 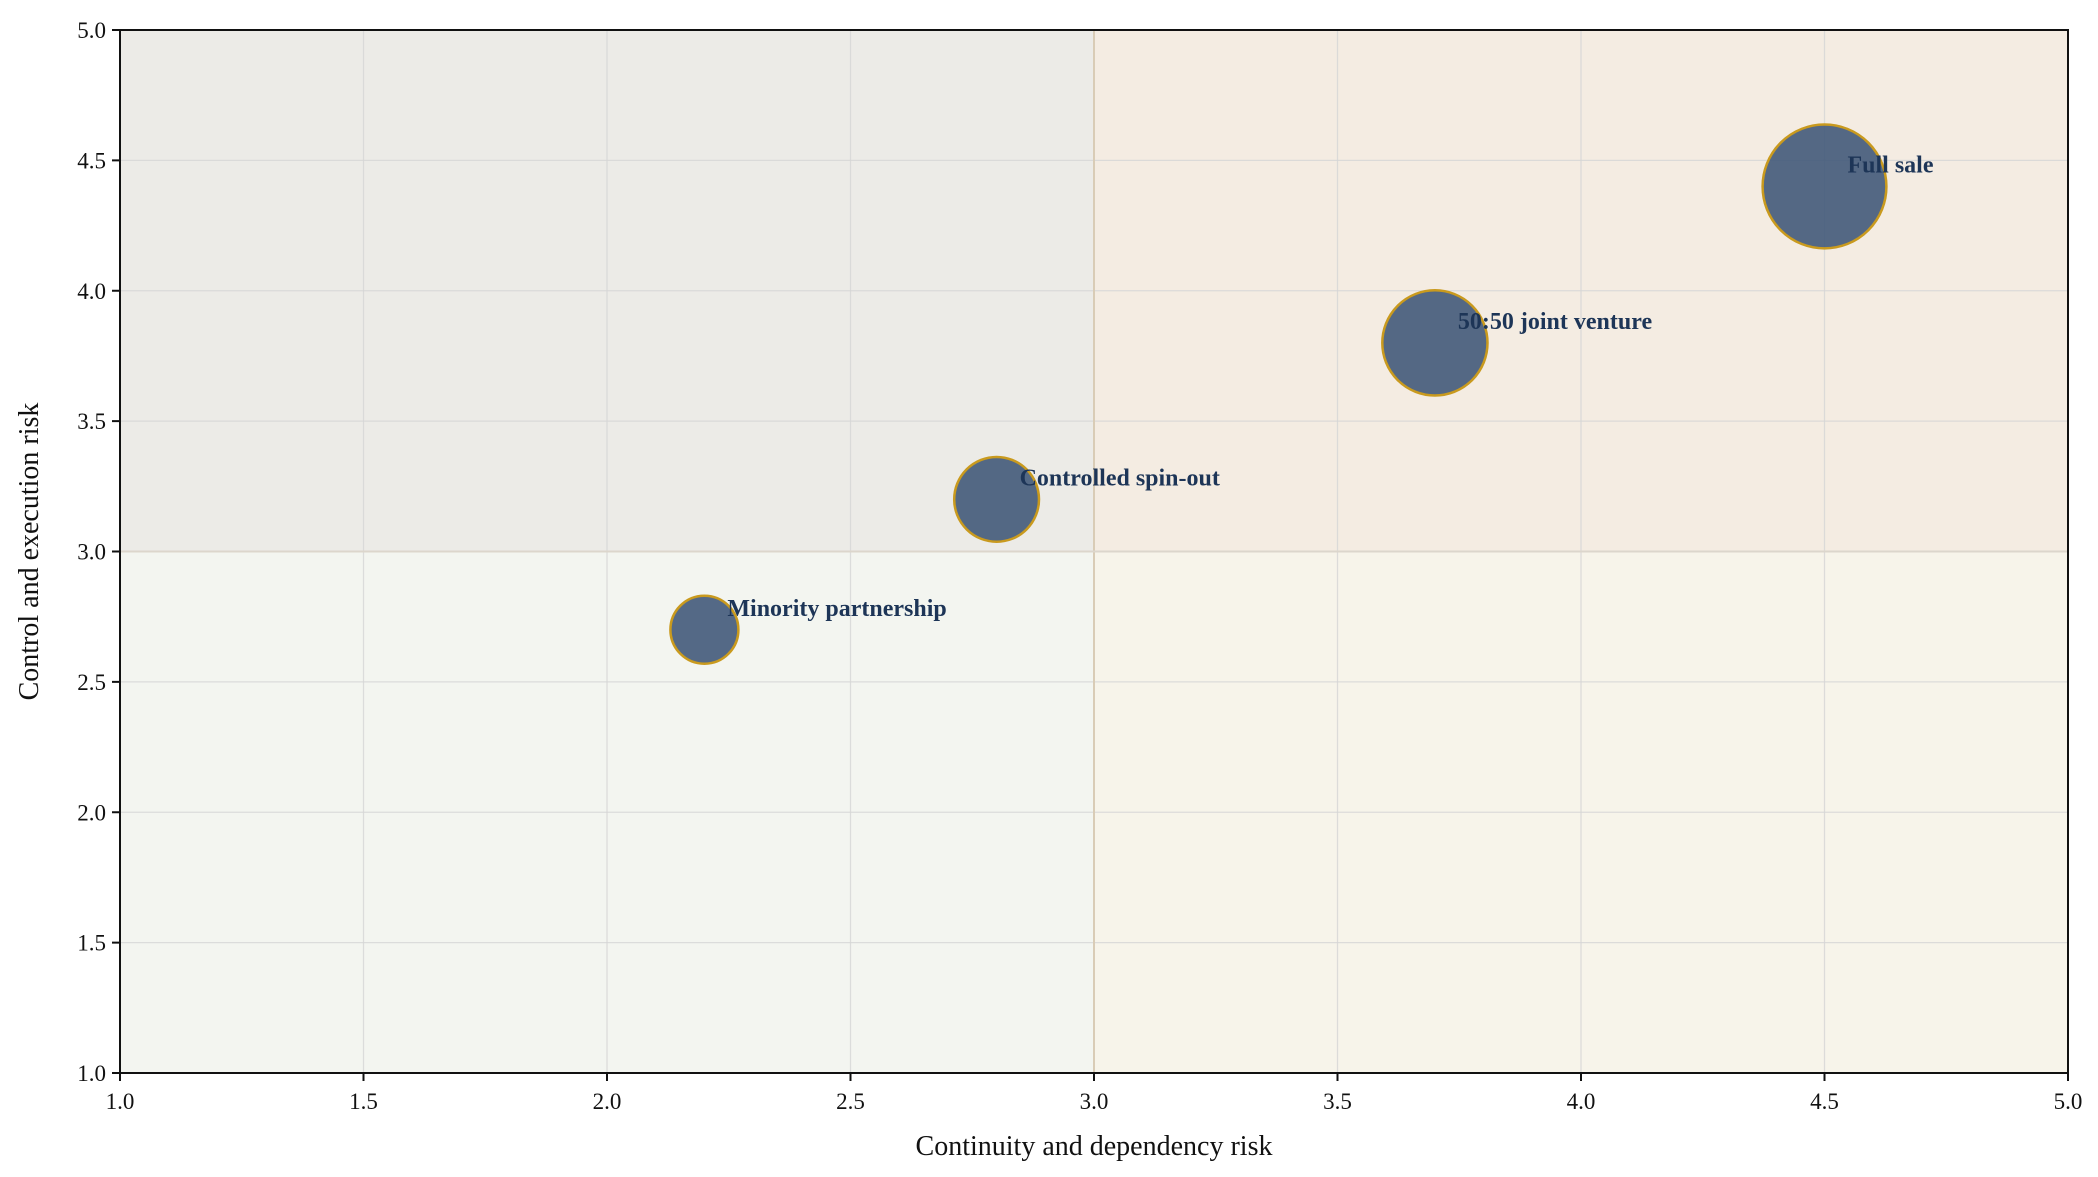 What do you see at coordinates (1094, 1101) in the screenshot?
I see `x-tick-label: 3.0` at bounding box center [1094, 1101].